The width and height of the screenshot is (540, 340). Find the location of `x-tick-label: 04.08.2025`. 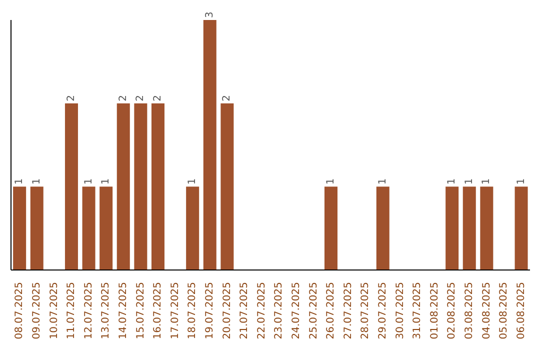

x-tick-label: 04.08.2025 is located at coordinates (486, 311).